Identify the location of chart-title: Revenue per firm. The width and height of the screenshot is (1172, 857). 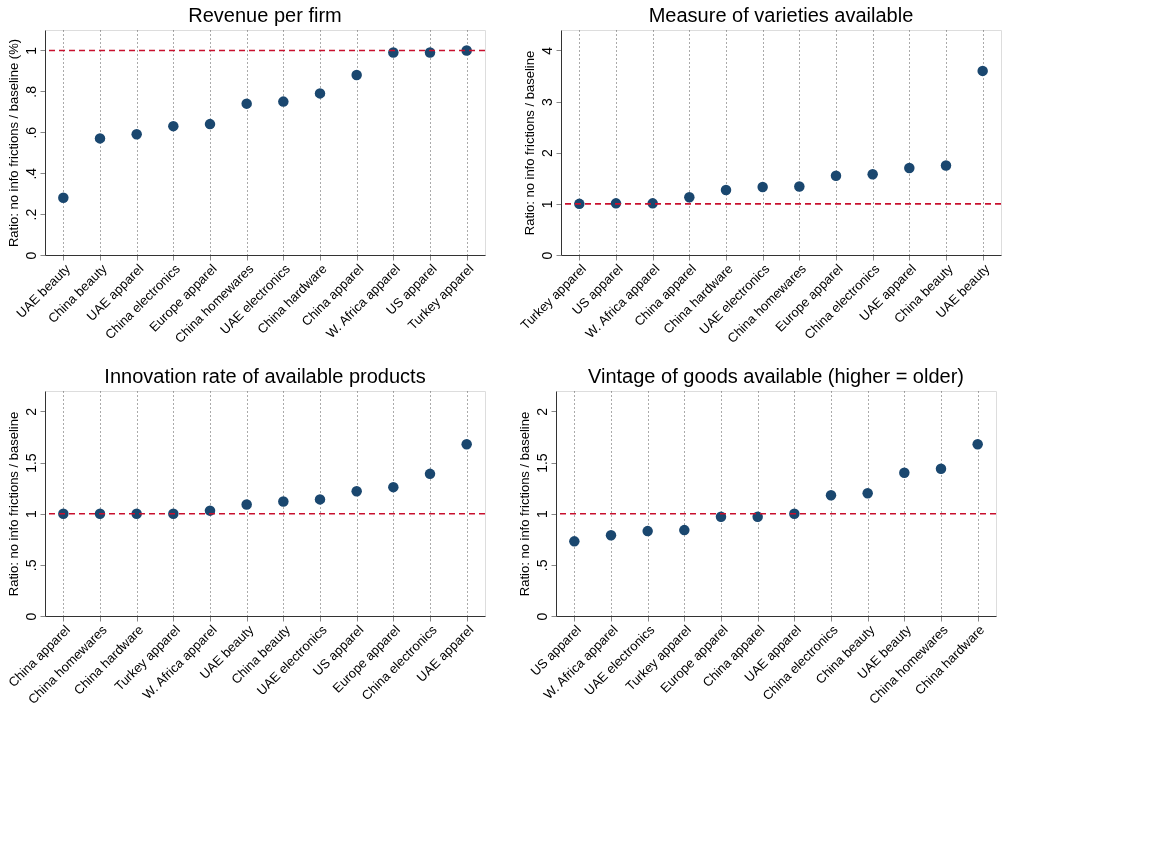
(265, 15).